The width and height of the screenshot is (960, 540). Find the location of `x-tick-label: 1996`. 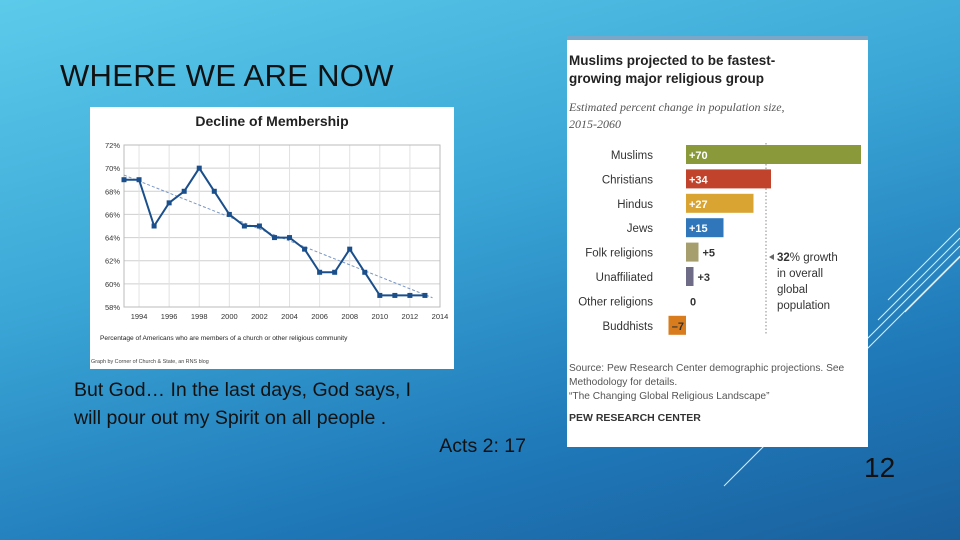

x-tick-label: 1996 is located at coordinates (169, 316).